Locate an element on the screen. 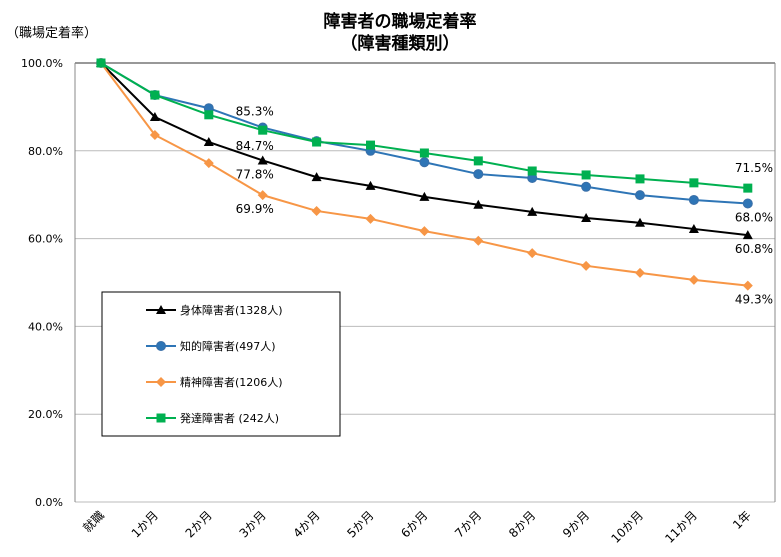  y-tick-label: 0.0% is located at coordinates (49, 502).